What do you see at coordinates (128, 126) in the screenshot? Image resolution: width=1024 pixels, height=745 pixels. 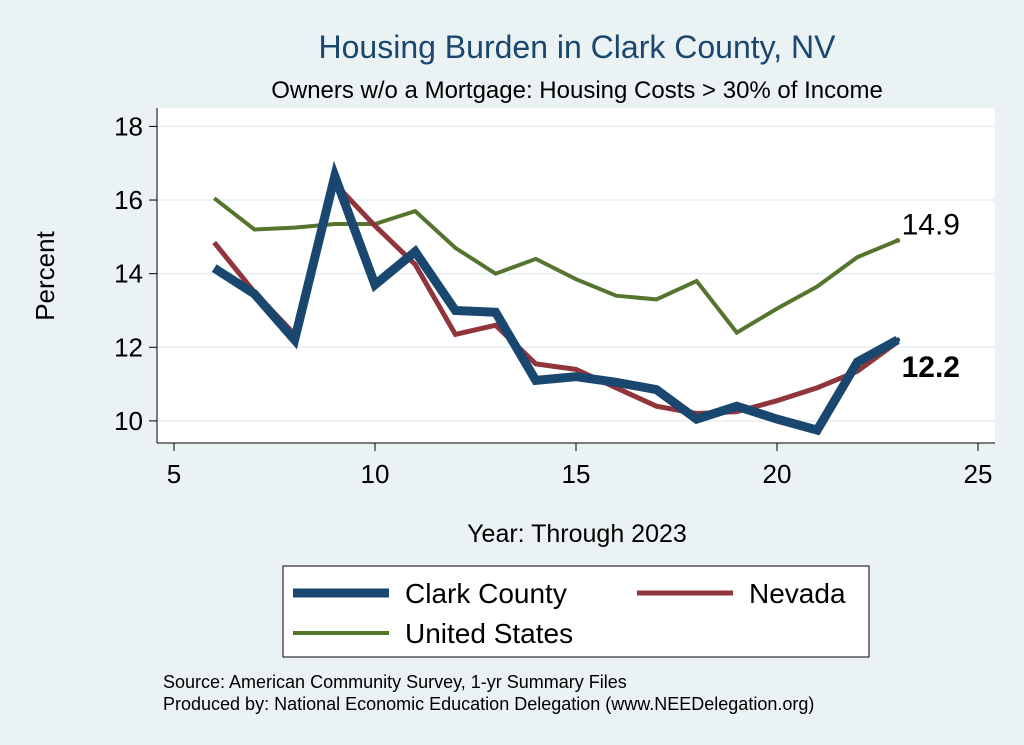 I see `y-tick-label-18: 18` at bounding box center [128, 126].